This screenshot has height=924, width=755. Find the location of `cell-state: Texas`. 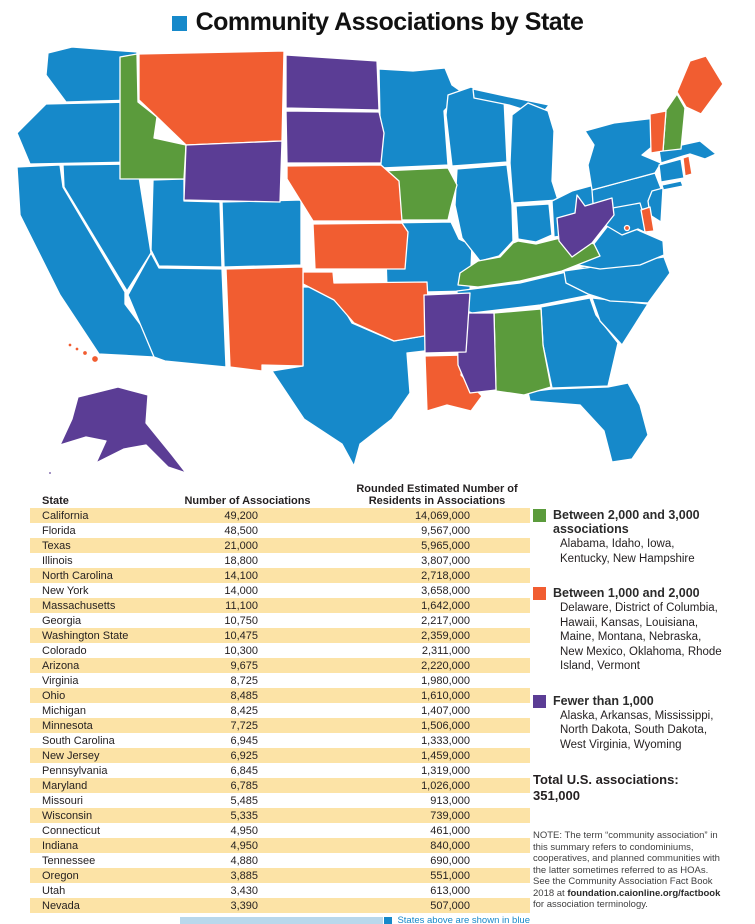

cell-state: Texas is located at coordinates (56, 545).